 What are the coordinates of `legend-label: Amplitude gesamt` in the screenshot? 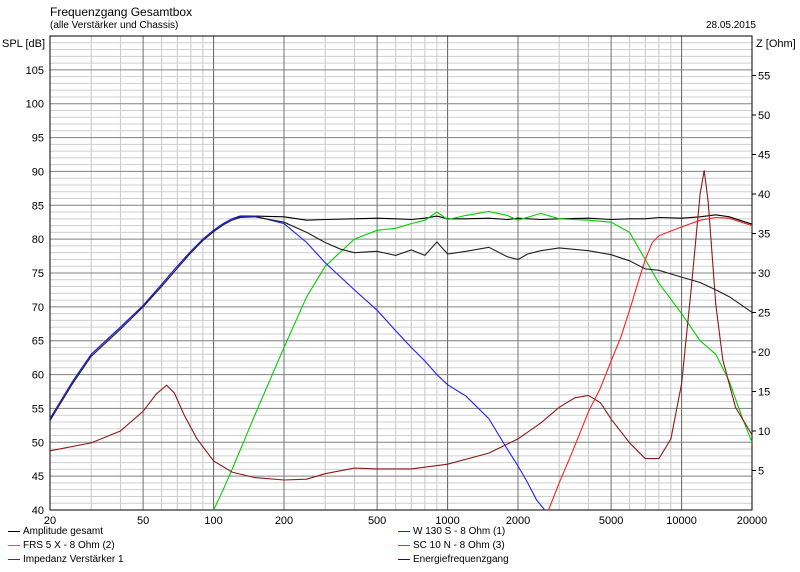 It's located at (63, 531).